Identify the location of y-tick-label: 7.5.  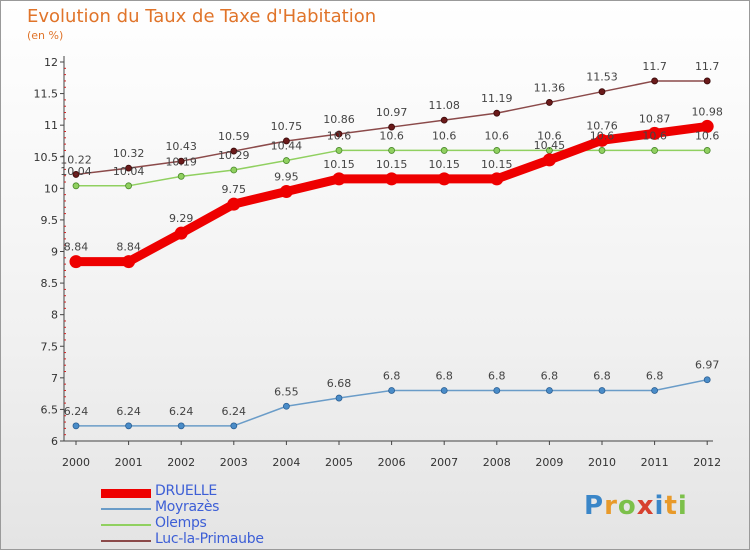
(50, 346).